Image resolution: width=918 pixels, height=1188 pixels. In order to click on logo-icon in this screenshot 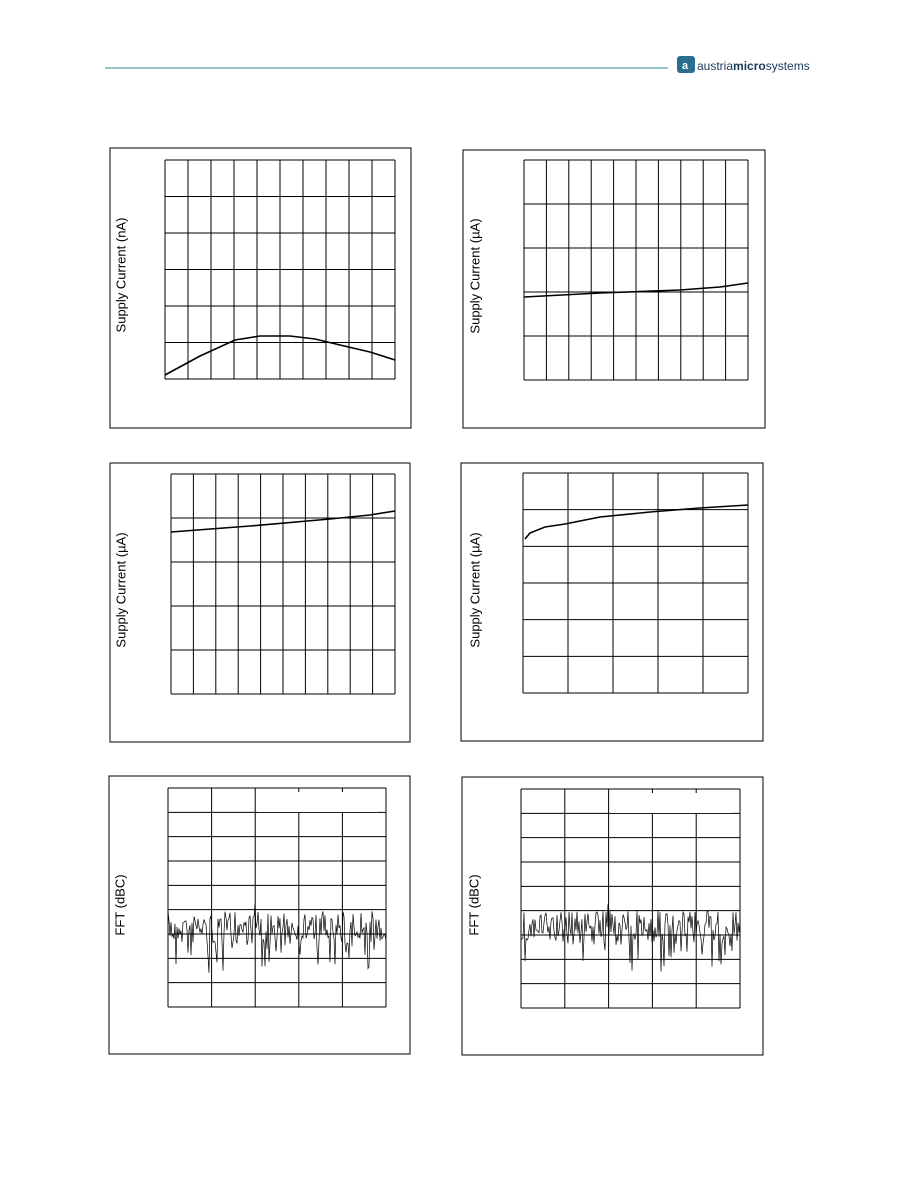, I will do `click(686, 64)`.